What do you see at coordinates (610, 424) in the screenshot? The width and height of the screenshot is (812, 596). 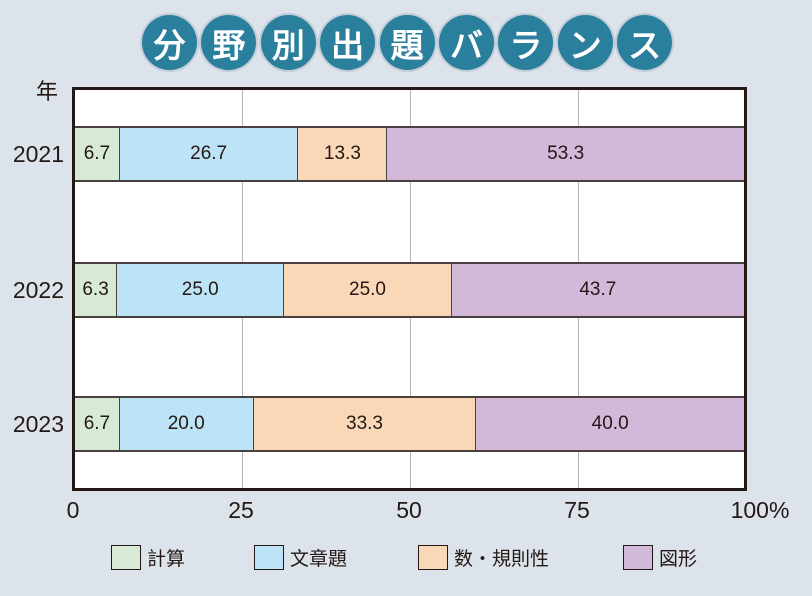 I see `segment-geometry: 40.0` at bounding box center [610, 424].